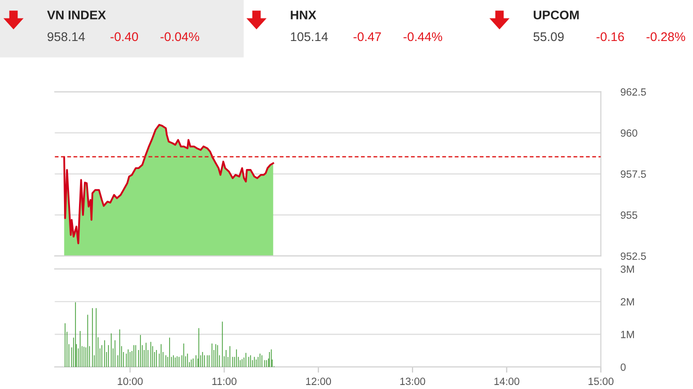  What do you see at coordinates (629, 133) in the screenshot?
I see `y-tick-label: 960` at bounding box center [629, 133].